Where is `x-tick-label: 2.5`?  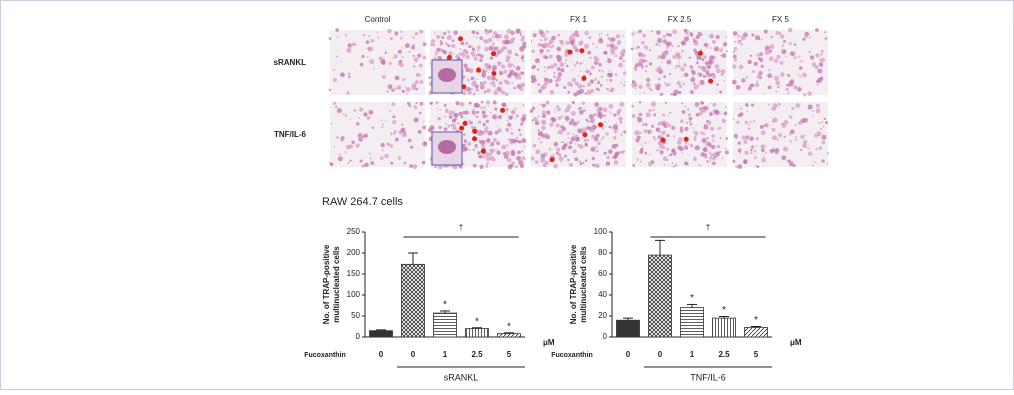
x-tick-label: 2.5 is located at coordinates (477, 354).